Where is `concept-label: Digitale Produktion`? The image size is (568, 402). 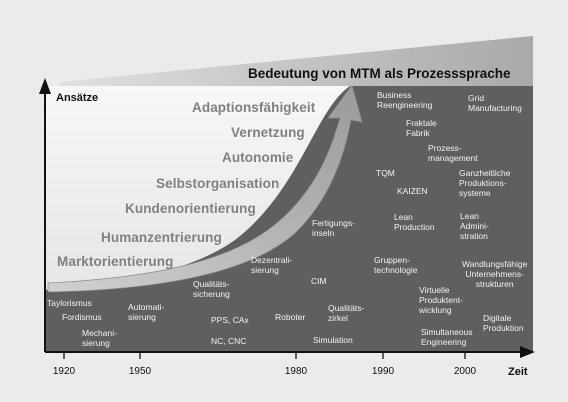 concept-label: Digitale Produktion is located at coordinates (503, 323).